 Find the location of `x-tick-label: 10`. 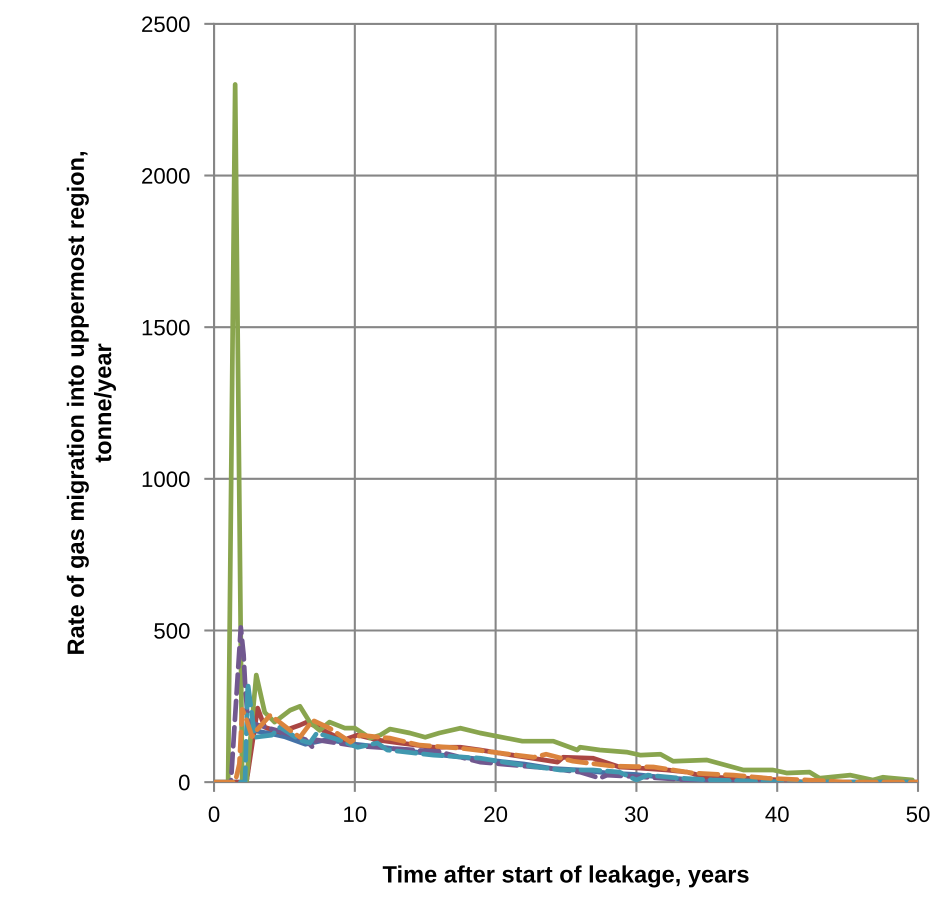

x-tick-label: 10 is located at coordinates (355, 814).